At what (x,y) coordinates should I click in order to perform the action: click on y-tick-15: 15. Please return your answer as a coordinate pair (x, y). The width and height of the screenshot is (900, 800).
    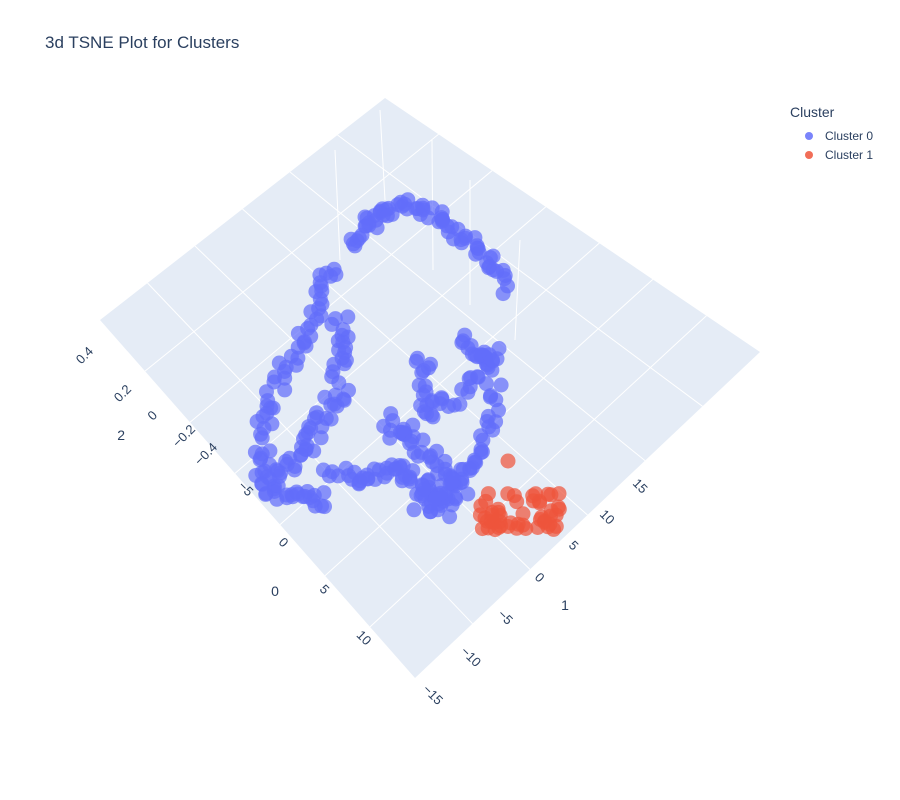
    Looking at the image, I should click on (640, 486).